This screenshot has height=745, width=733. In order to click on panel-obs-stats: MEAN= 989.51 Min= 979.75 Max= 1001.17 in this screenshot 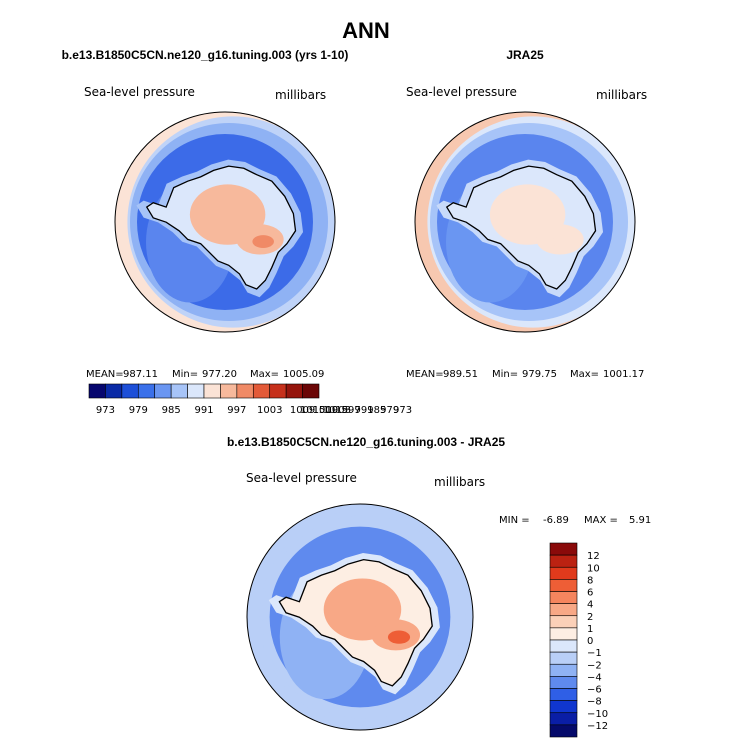, I will do `click(525, 374)`.